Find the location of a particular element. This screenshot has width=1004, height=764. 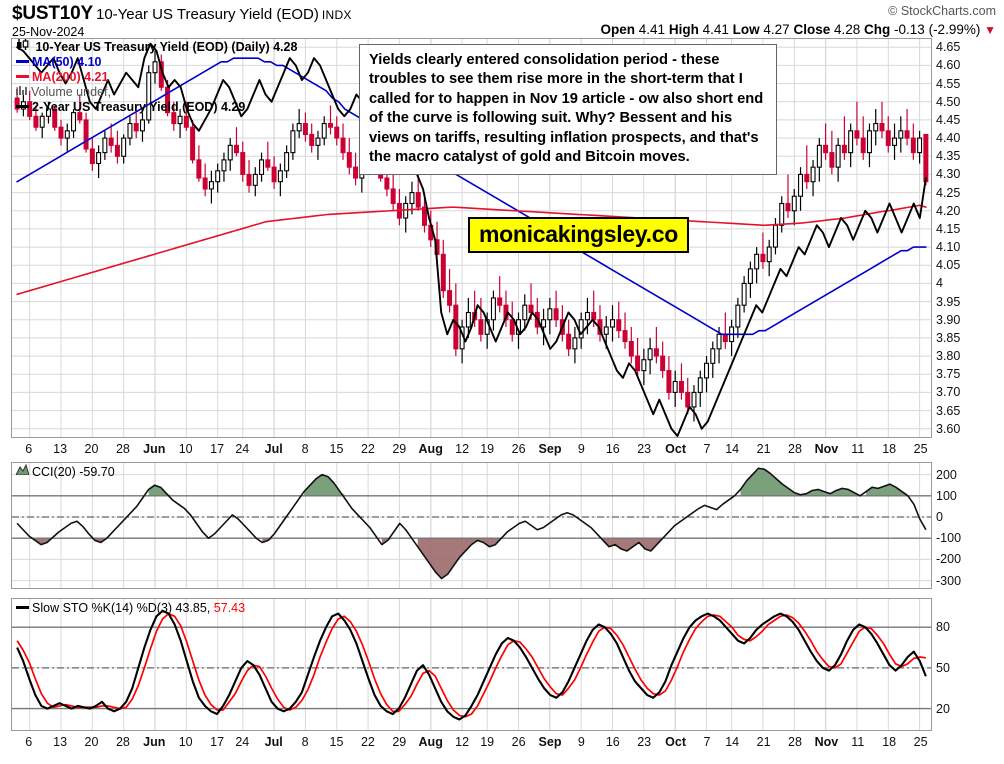

legend-row-2yr: 2-Year US Treasury Yield (EOD) 4.29 is located at coordinates (156, 107).